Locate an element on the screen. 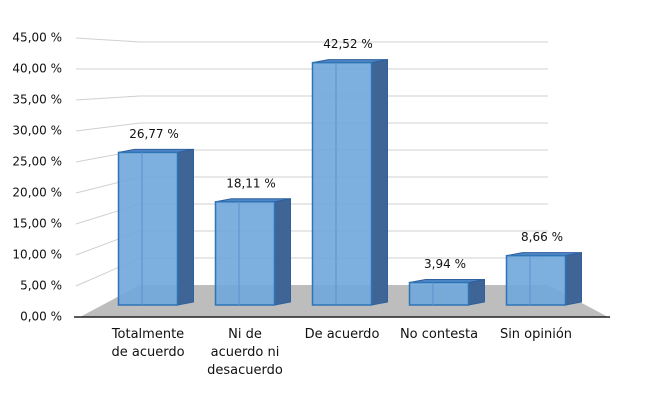 This screenshot has height=403, width=667. x-tick-label: No contesta is located at coordinates (439, 334).